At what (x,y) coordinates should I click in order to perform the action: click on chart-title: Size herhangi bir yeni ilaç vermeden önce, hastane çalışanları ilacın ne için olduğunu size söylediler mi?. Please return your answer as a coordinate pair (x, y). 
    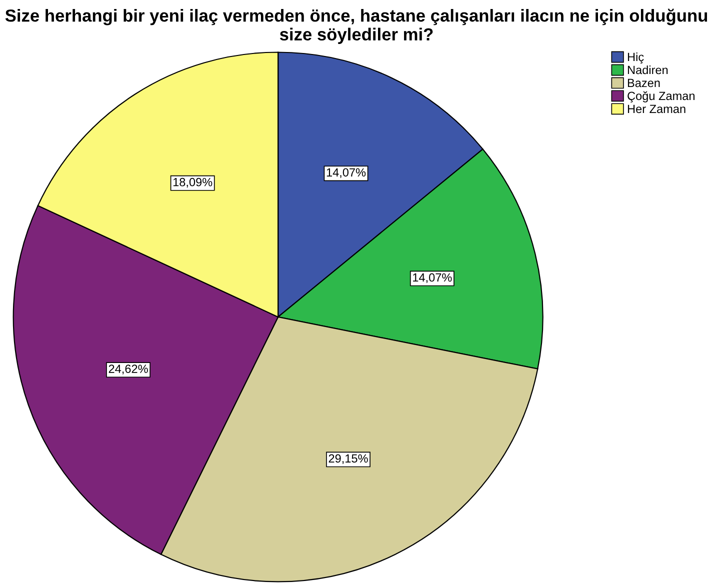
    Looking at the image, I should click on (356, 26).